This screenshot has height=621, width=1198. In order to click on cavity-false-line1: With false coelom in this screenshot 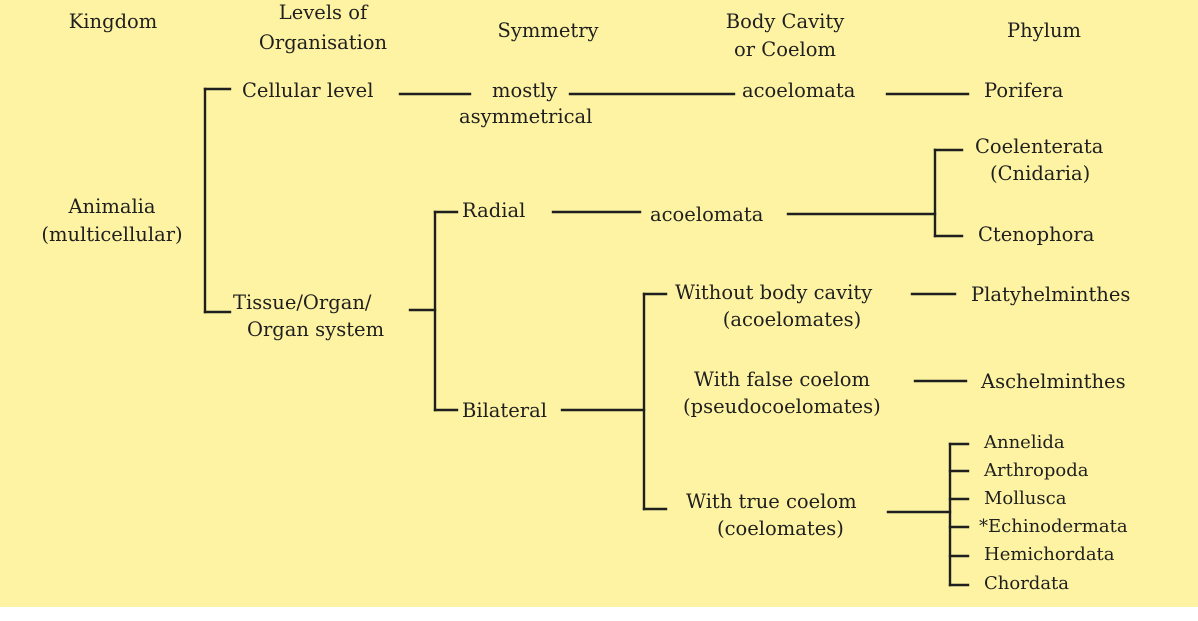, I will do `click(782, 379)`.